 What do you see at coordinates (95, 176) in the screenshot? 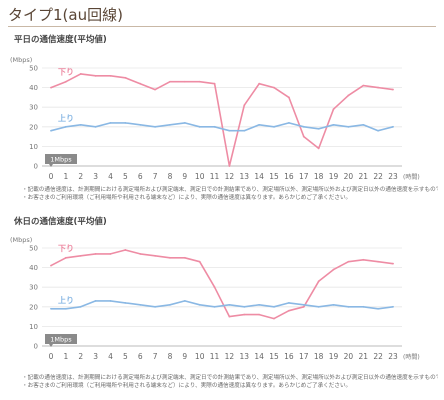
I see `x-tick-label: 3` at bounding box center [95, 176].